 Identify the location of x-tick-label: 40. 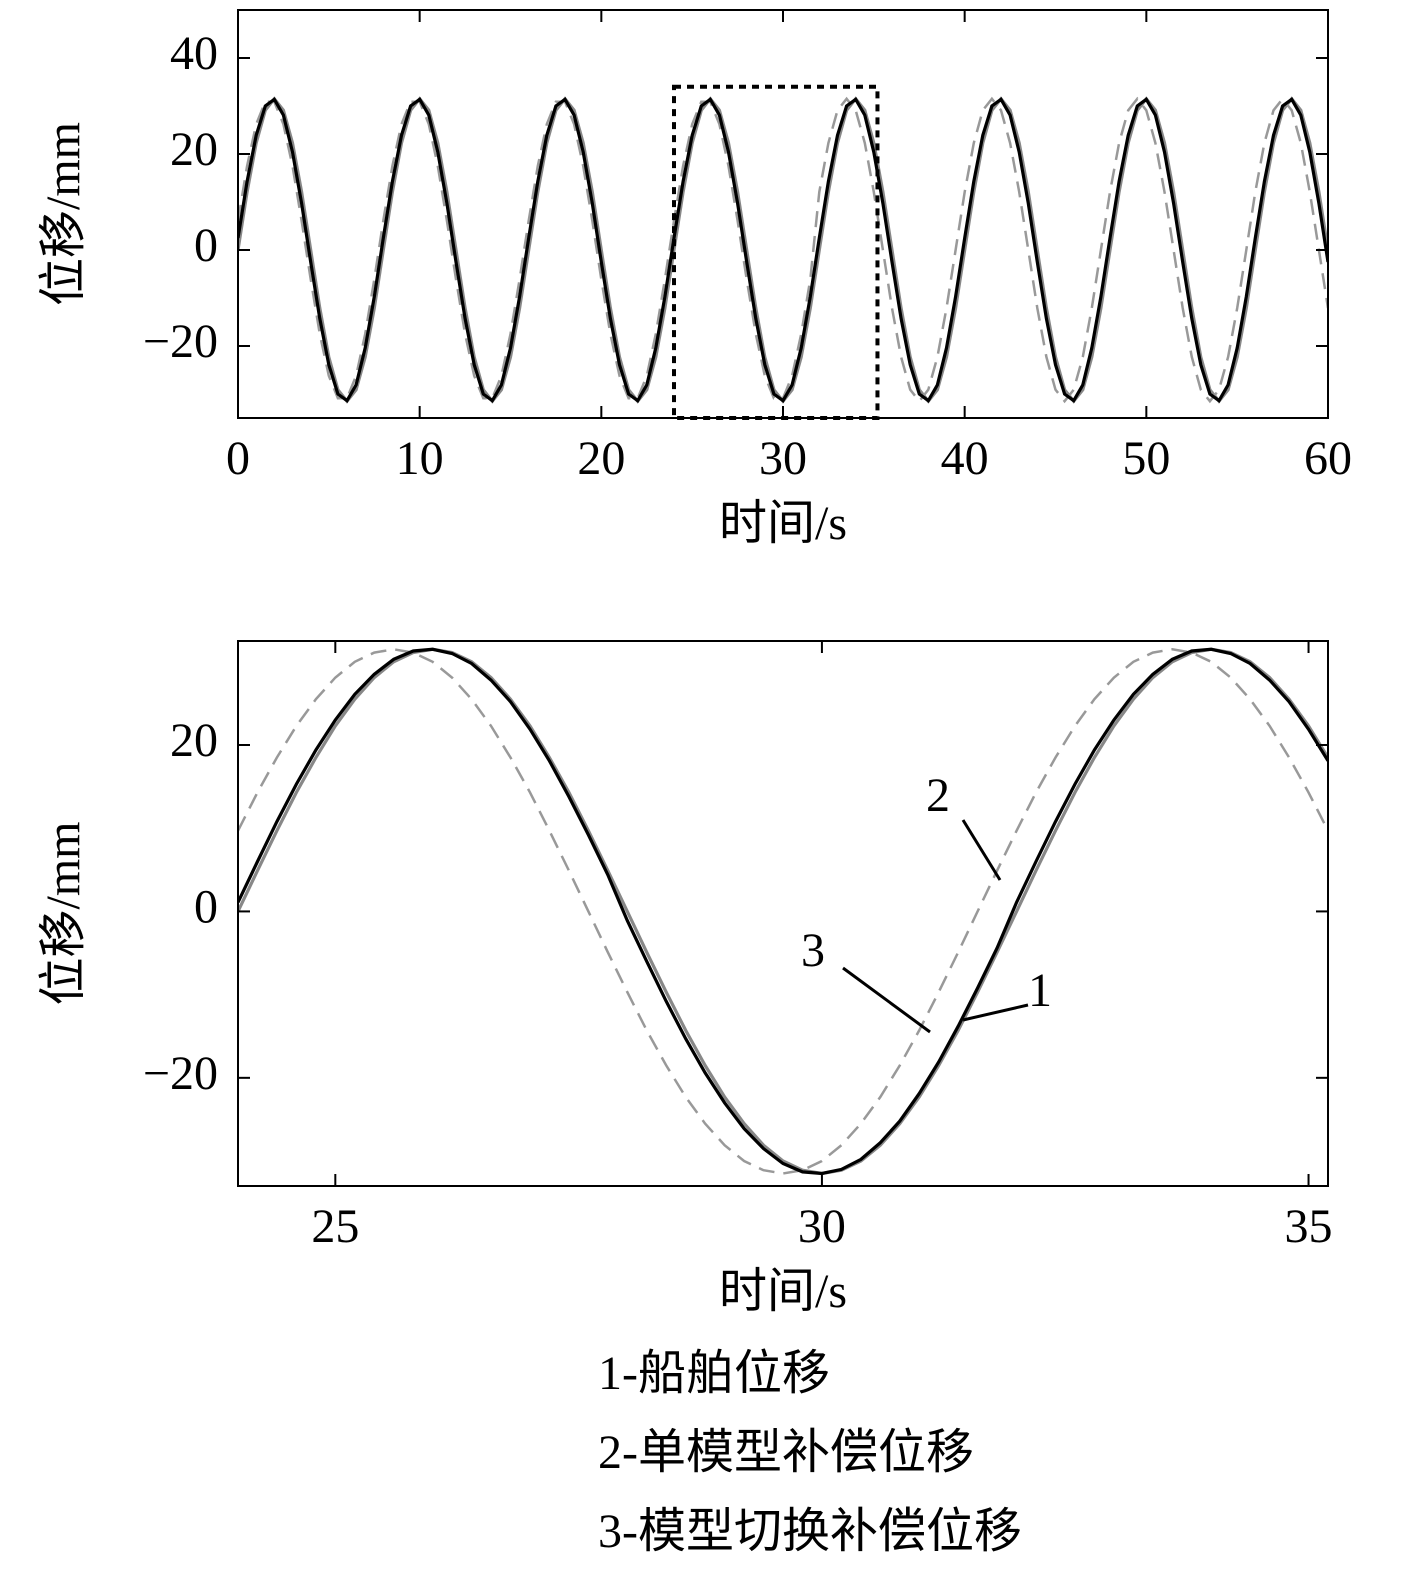
(965, 458).